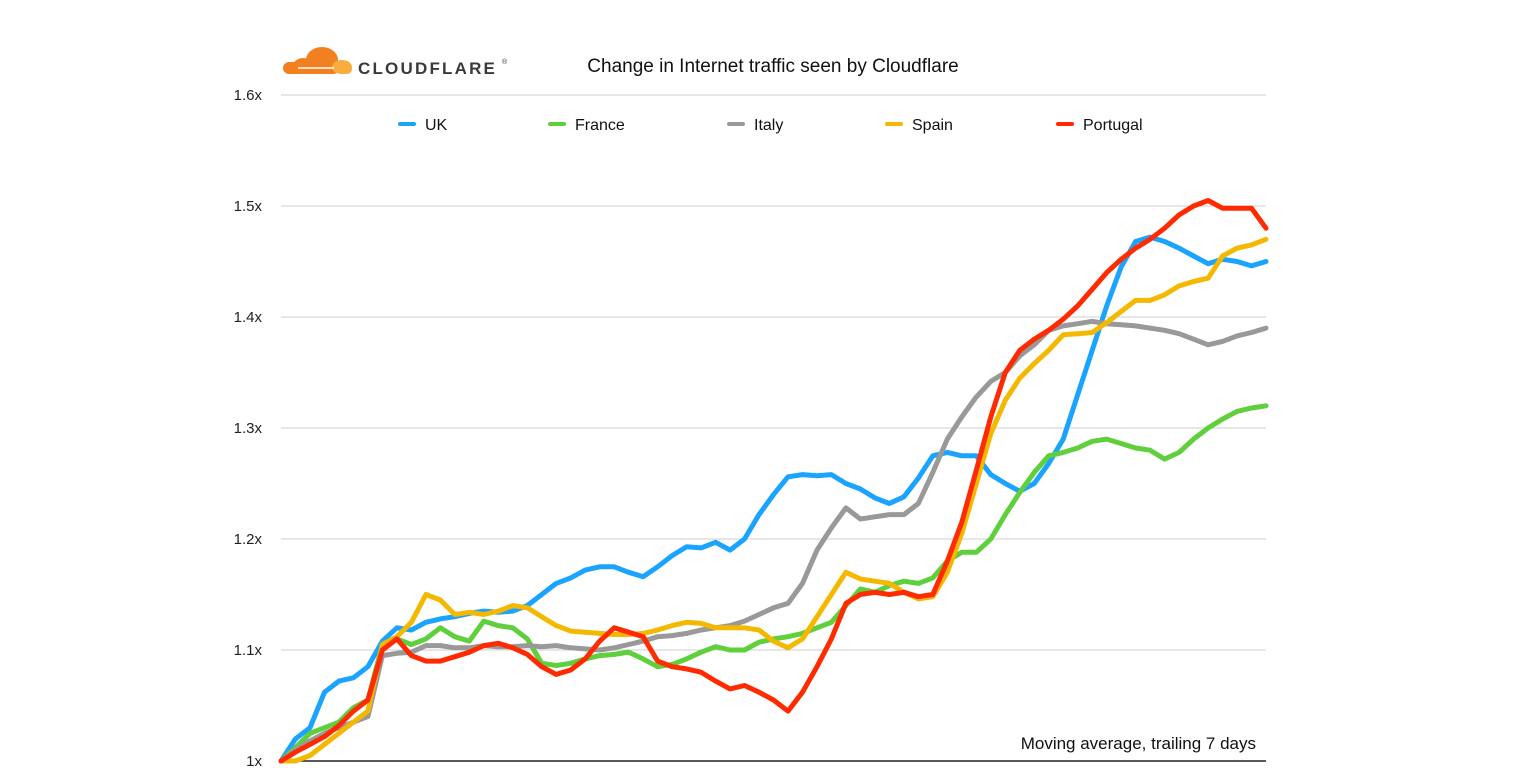 The image size is (1536, 768). I want to click on legend: UK France Italy Spain Portugal, so click(770, 125).